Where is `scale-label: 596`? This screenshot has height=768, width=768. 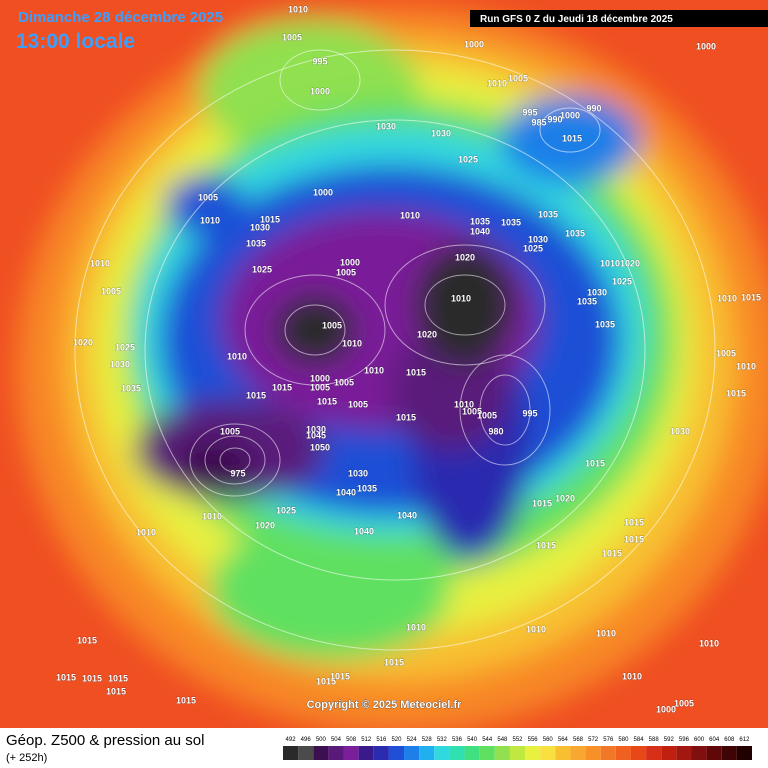
scale-label: 596 is located at coordinates (684, 740).